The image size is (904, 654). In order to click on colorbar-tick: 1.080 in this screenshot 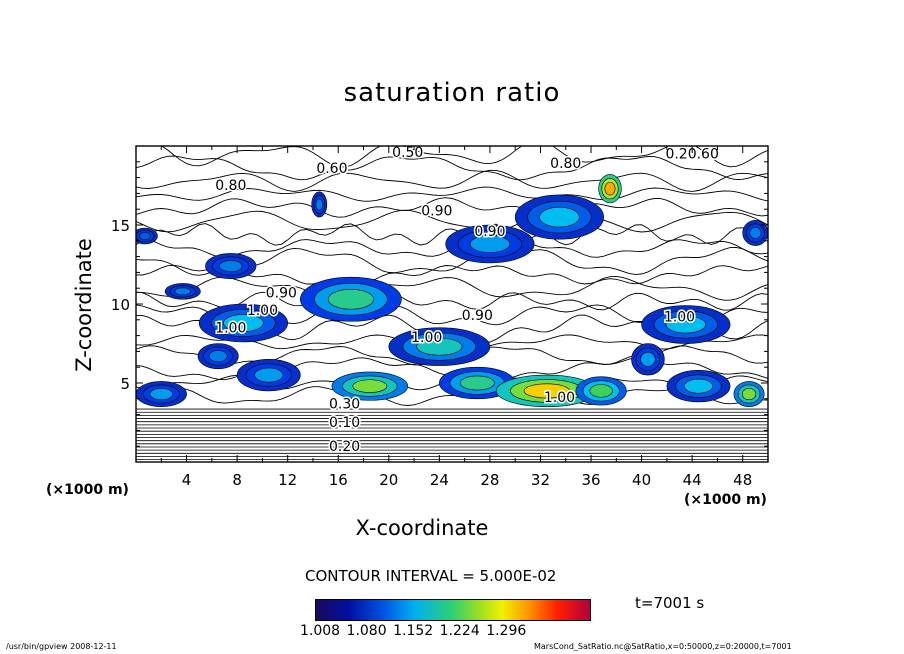, I will do `click(366, 631)`.